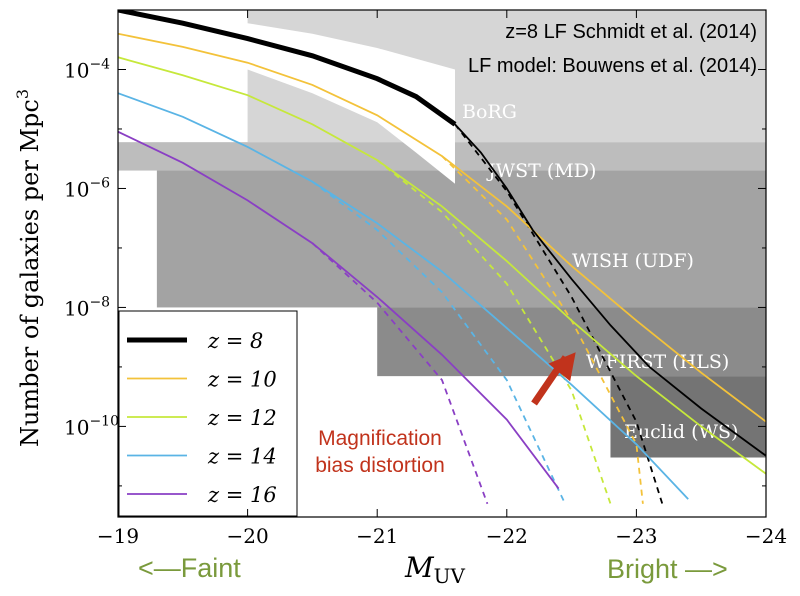 This screenshot has width=800, height=596. What do you see at coordinates (87, 188) in the screenshot?
I see `y-tick-label-1: 10⁻⁶` at bounding box center [87, 188].